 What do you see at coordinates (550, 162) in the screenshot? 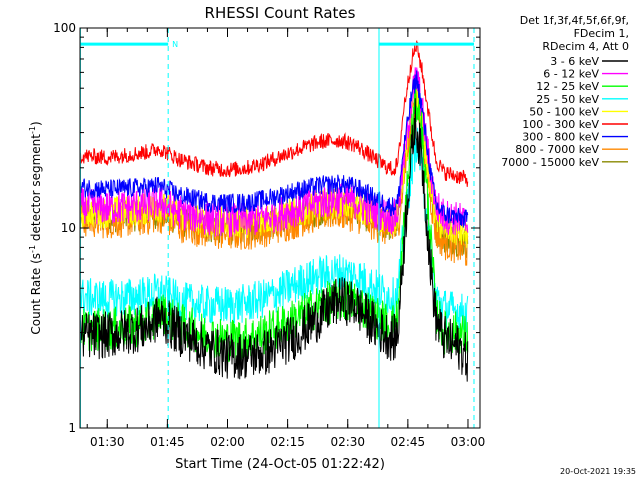
I see `legend-entry-label: 7000 - 15000 keV` at bounding box center [550, 162].